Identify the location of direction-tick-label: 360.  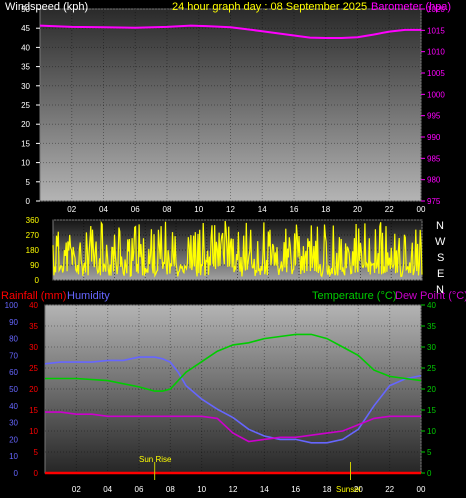
(33, 220).